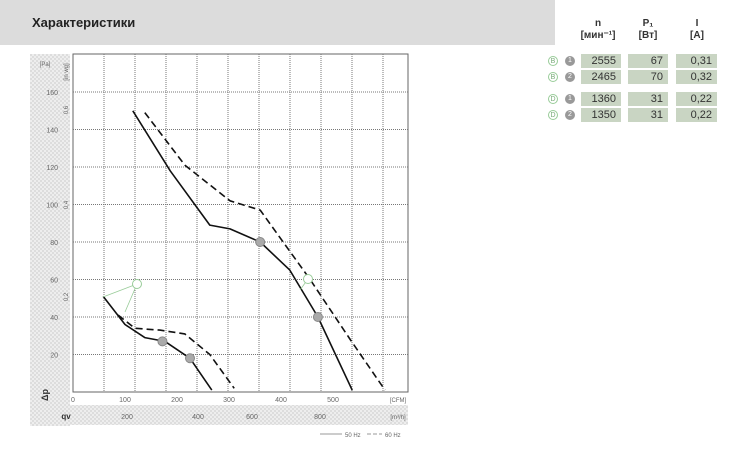  What do you see at coordinates (52, 131) in the screenshot?
I see `y-tick-label: 140` at bounding box center [52, 131].